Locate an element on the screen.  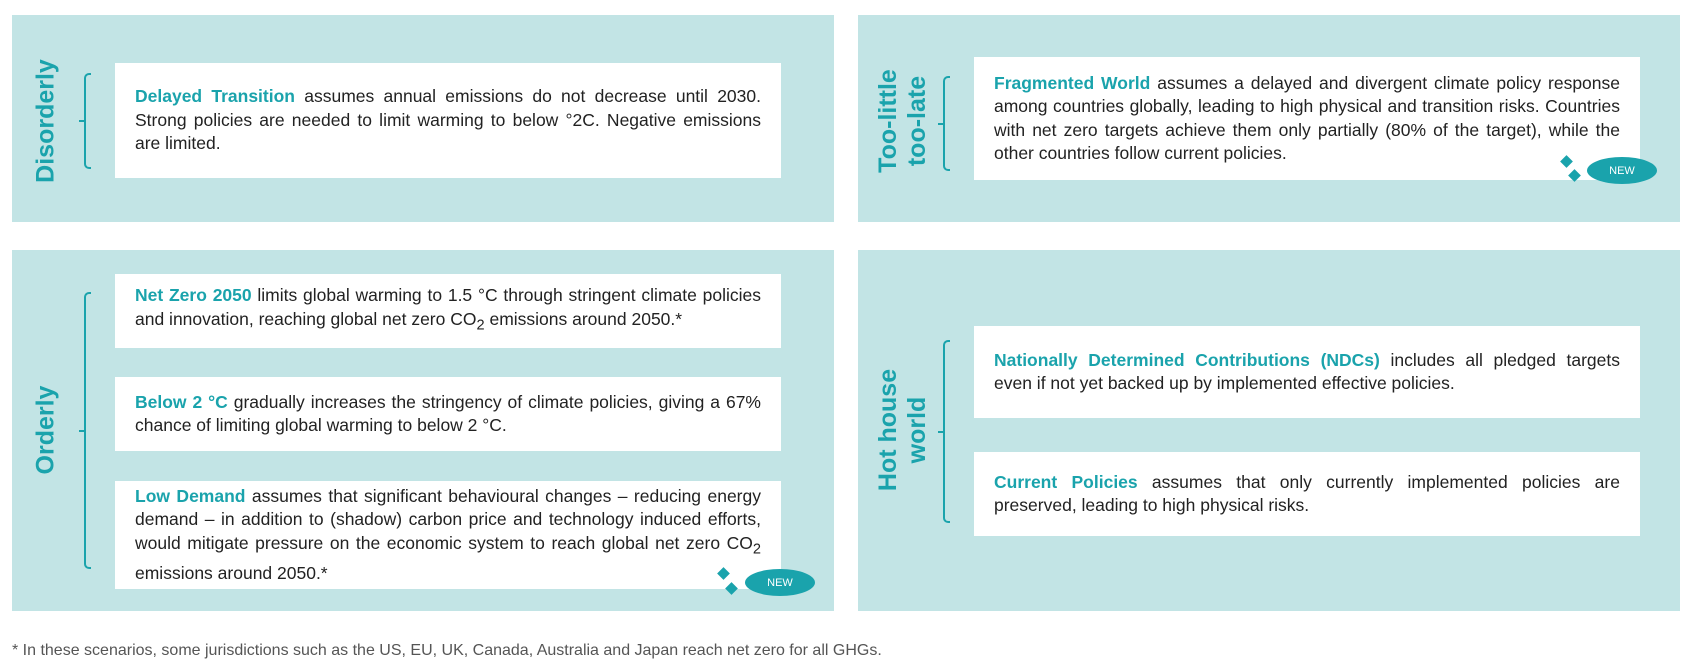
hot-house-world-bracket is located at coordinates (944, 431).